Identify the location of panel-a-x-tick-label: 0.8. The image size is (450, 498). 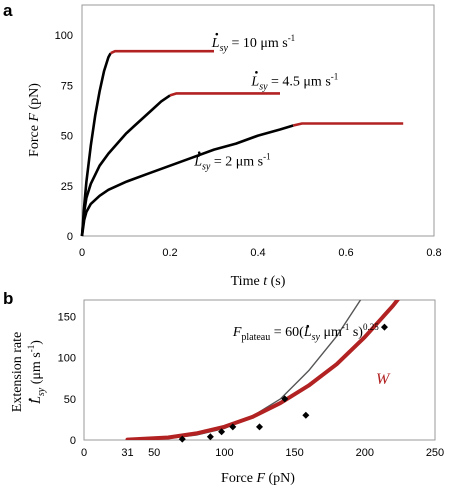
(433, 253).